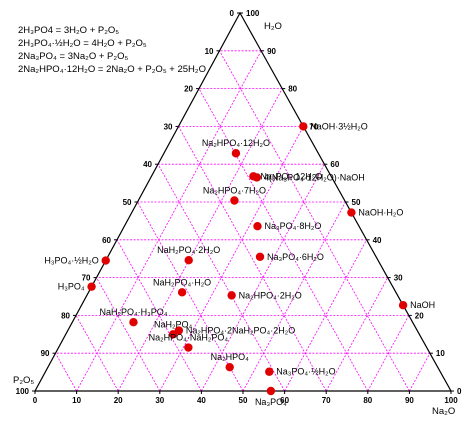 The width and height of the screenshot is (474, 436). What do you see at coordinates (451, 400) in the screenshot?
I see `tick-label-bottom-100: 100` at bounding box center [451, 400].